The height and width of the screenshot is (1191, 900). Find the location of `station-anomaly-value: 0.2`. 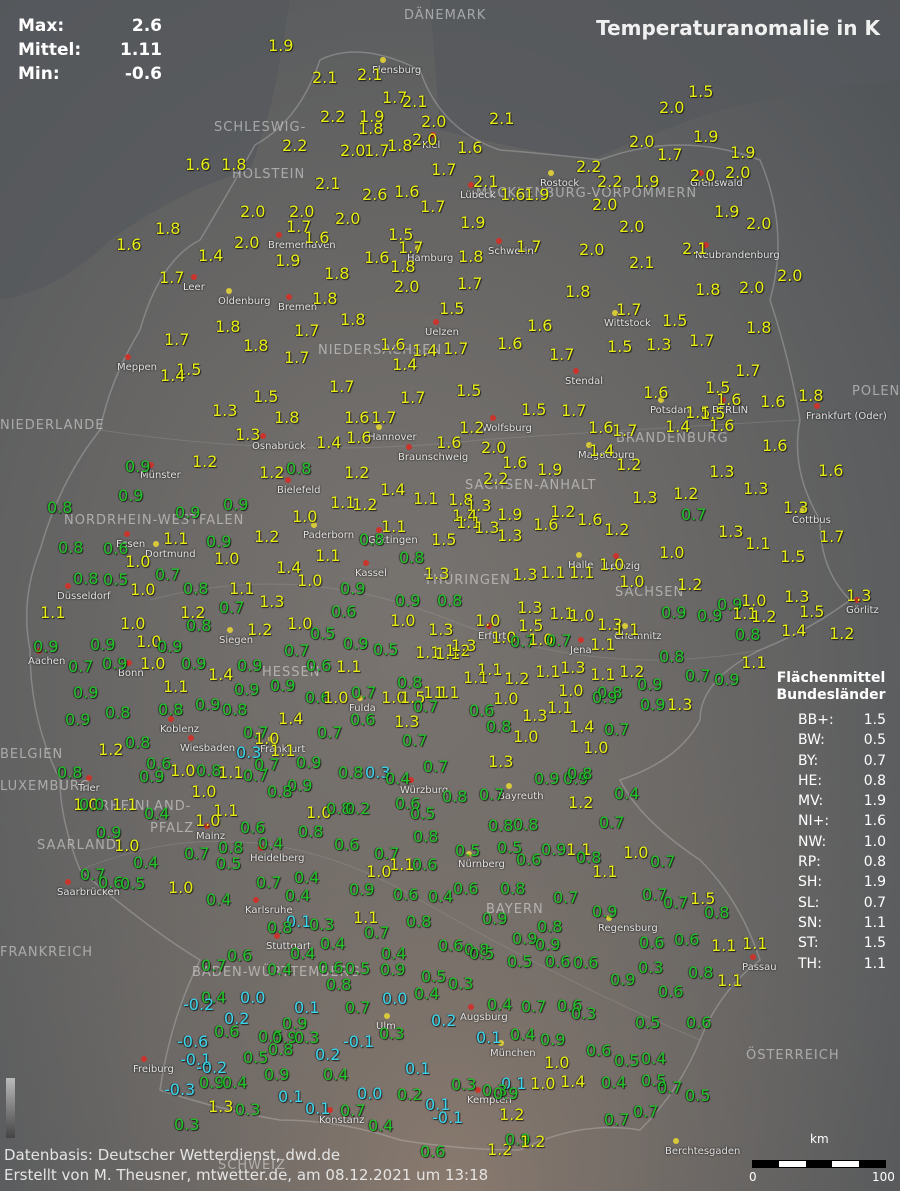

station-anomaly-value: 0.2 is located at coordinates (410, 1094).